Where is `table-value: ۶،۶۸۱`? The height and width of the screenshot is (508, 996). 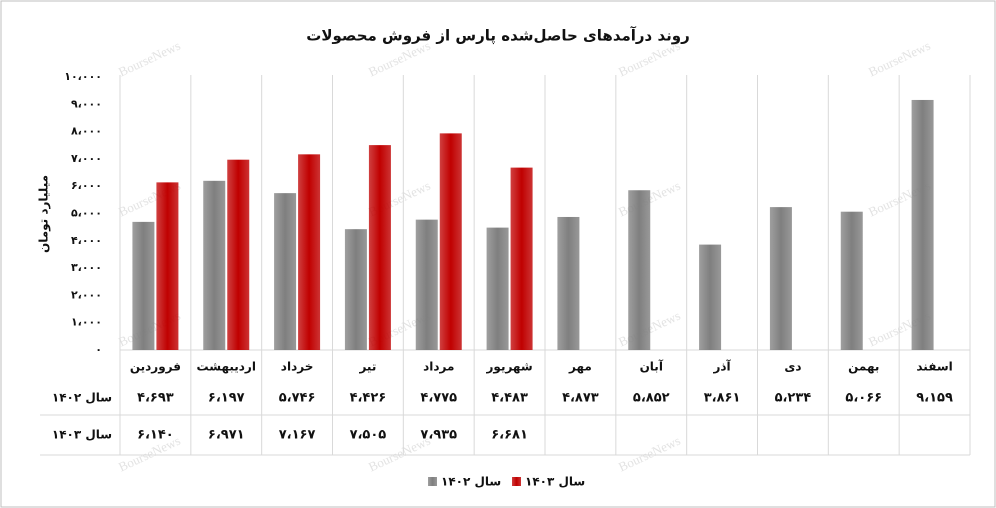
table-value: ۶،۶۸۱ is located at coordinates (509, 435).